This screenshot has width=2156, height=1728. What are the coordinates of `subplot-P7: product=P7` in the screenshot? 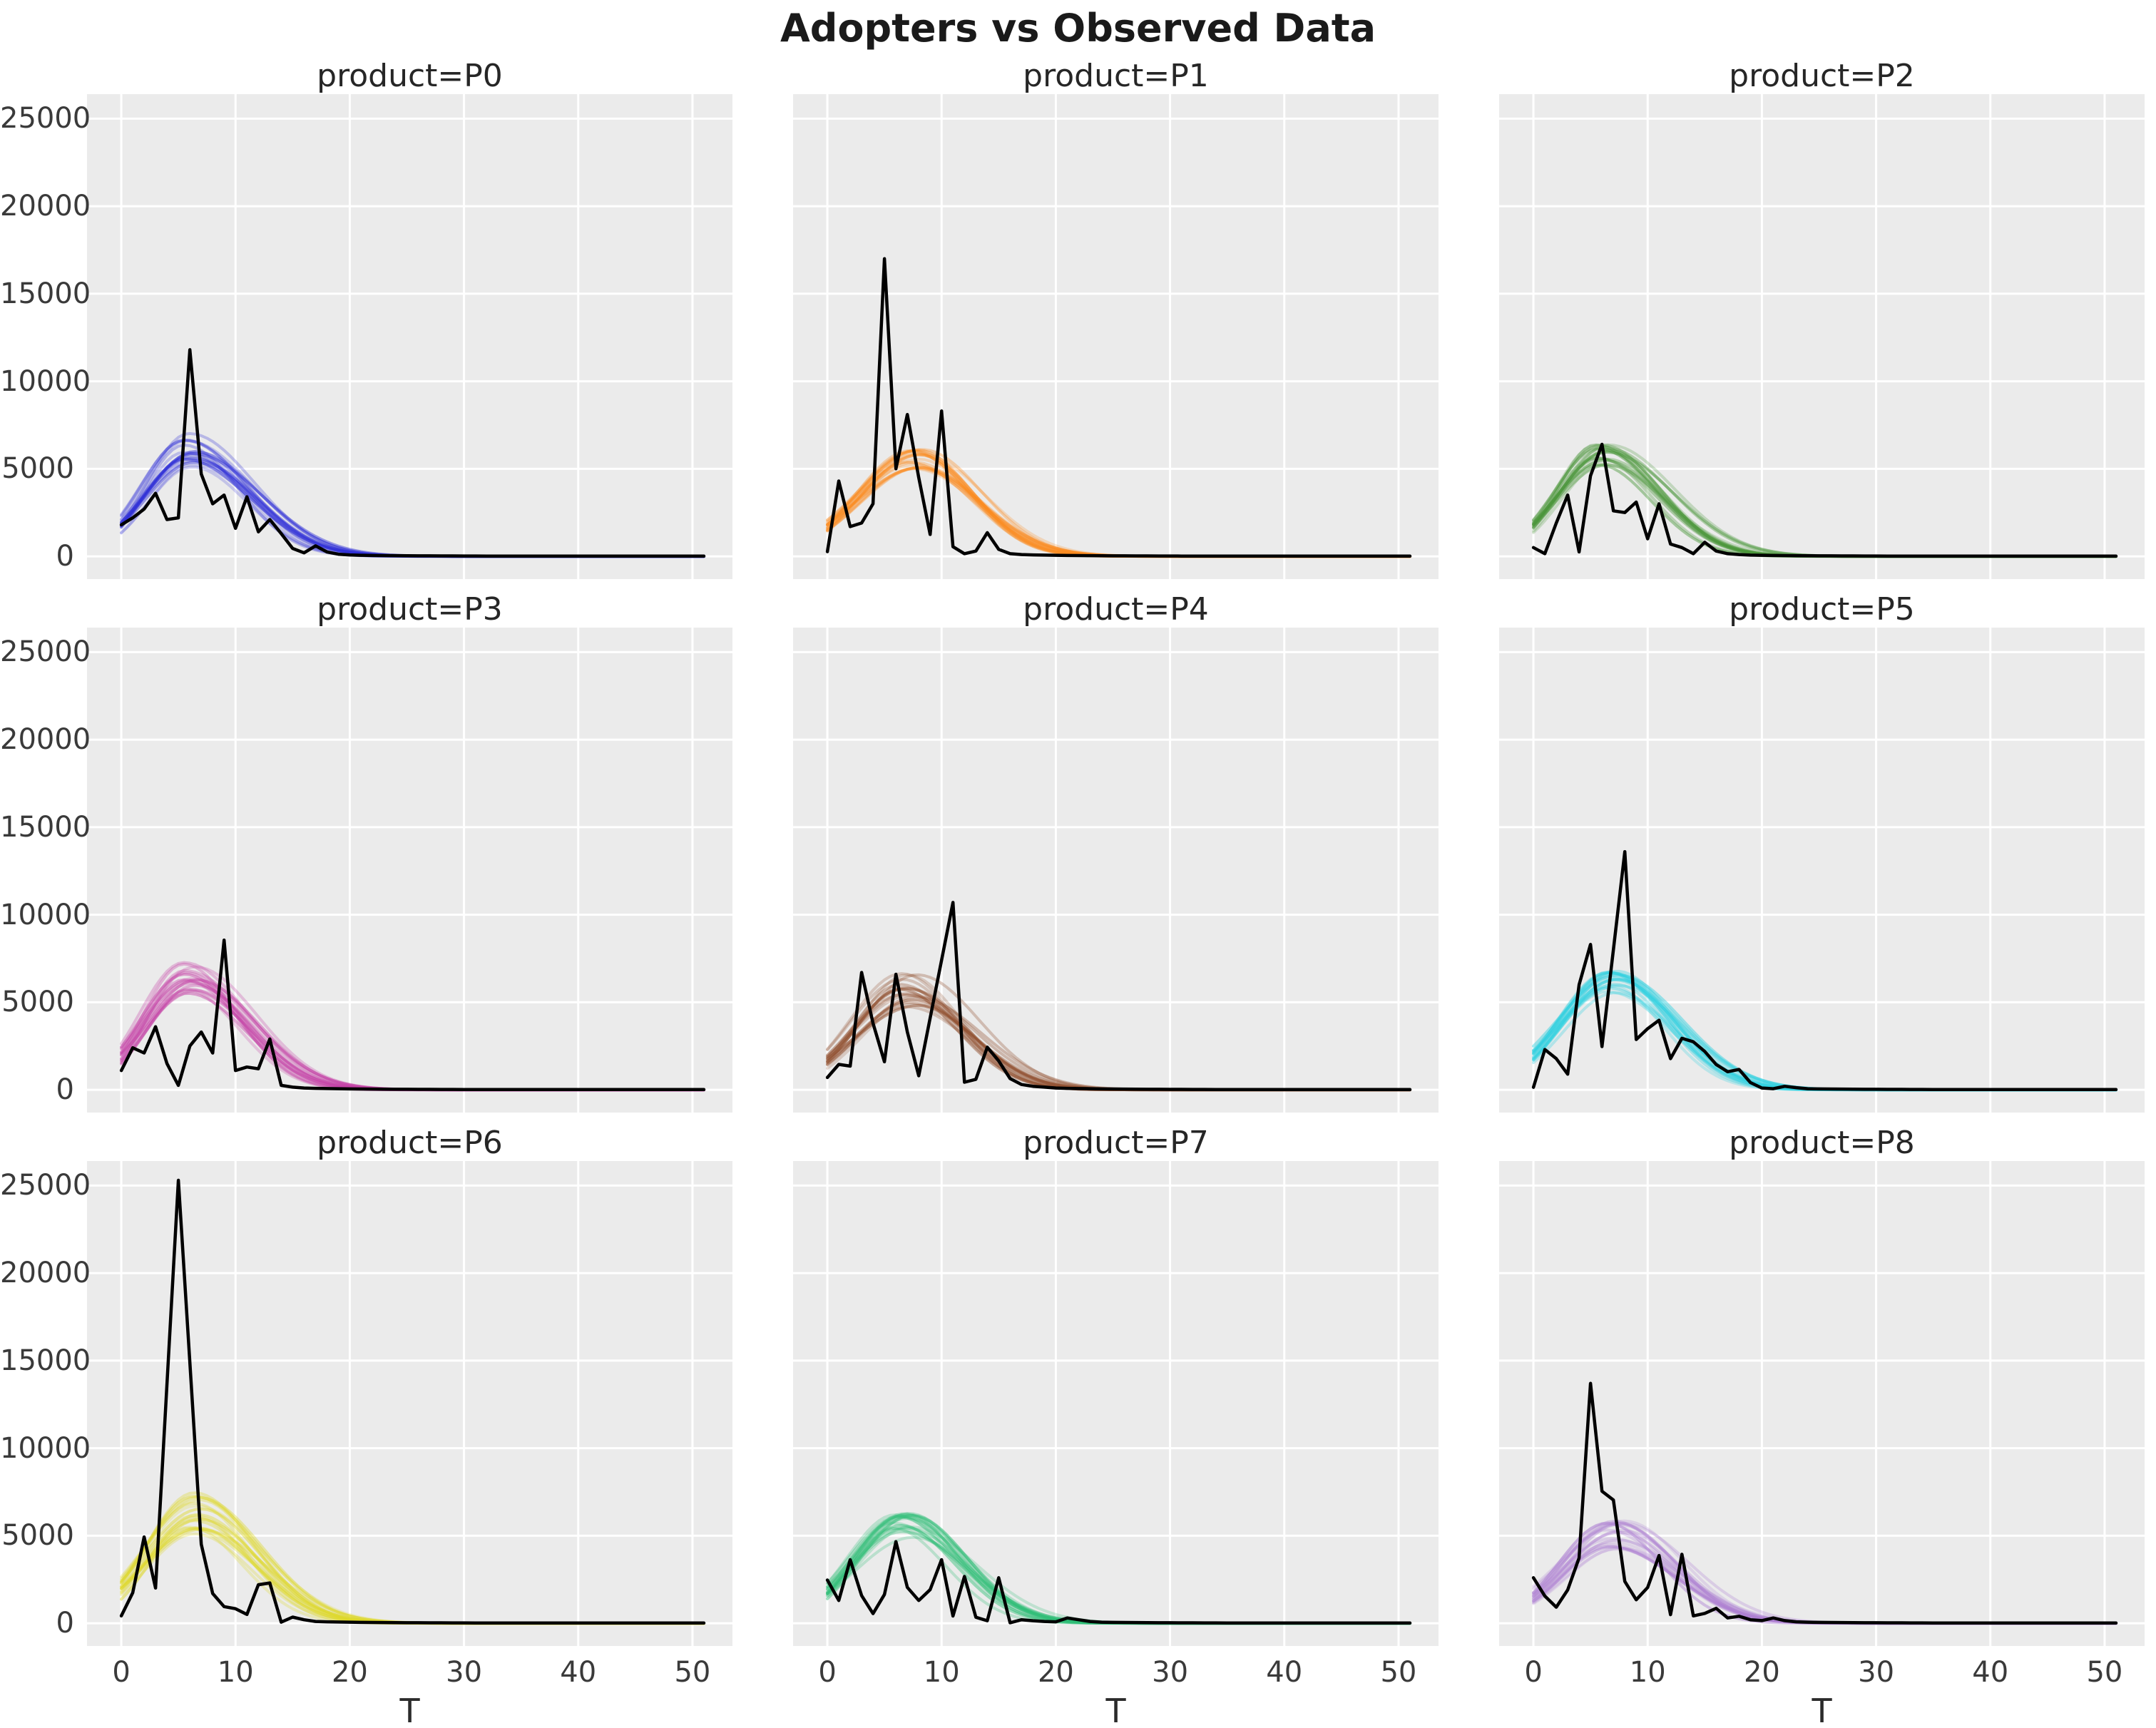 It's located at (1116, 1385).